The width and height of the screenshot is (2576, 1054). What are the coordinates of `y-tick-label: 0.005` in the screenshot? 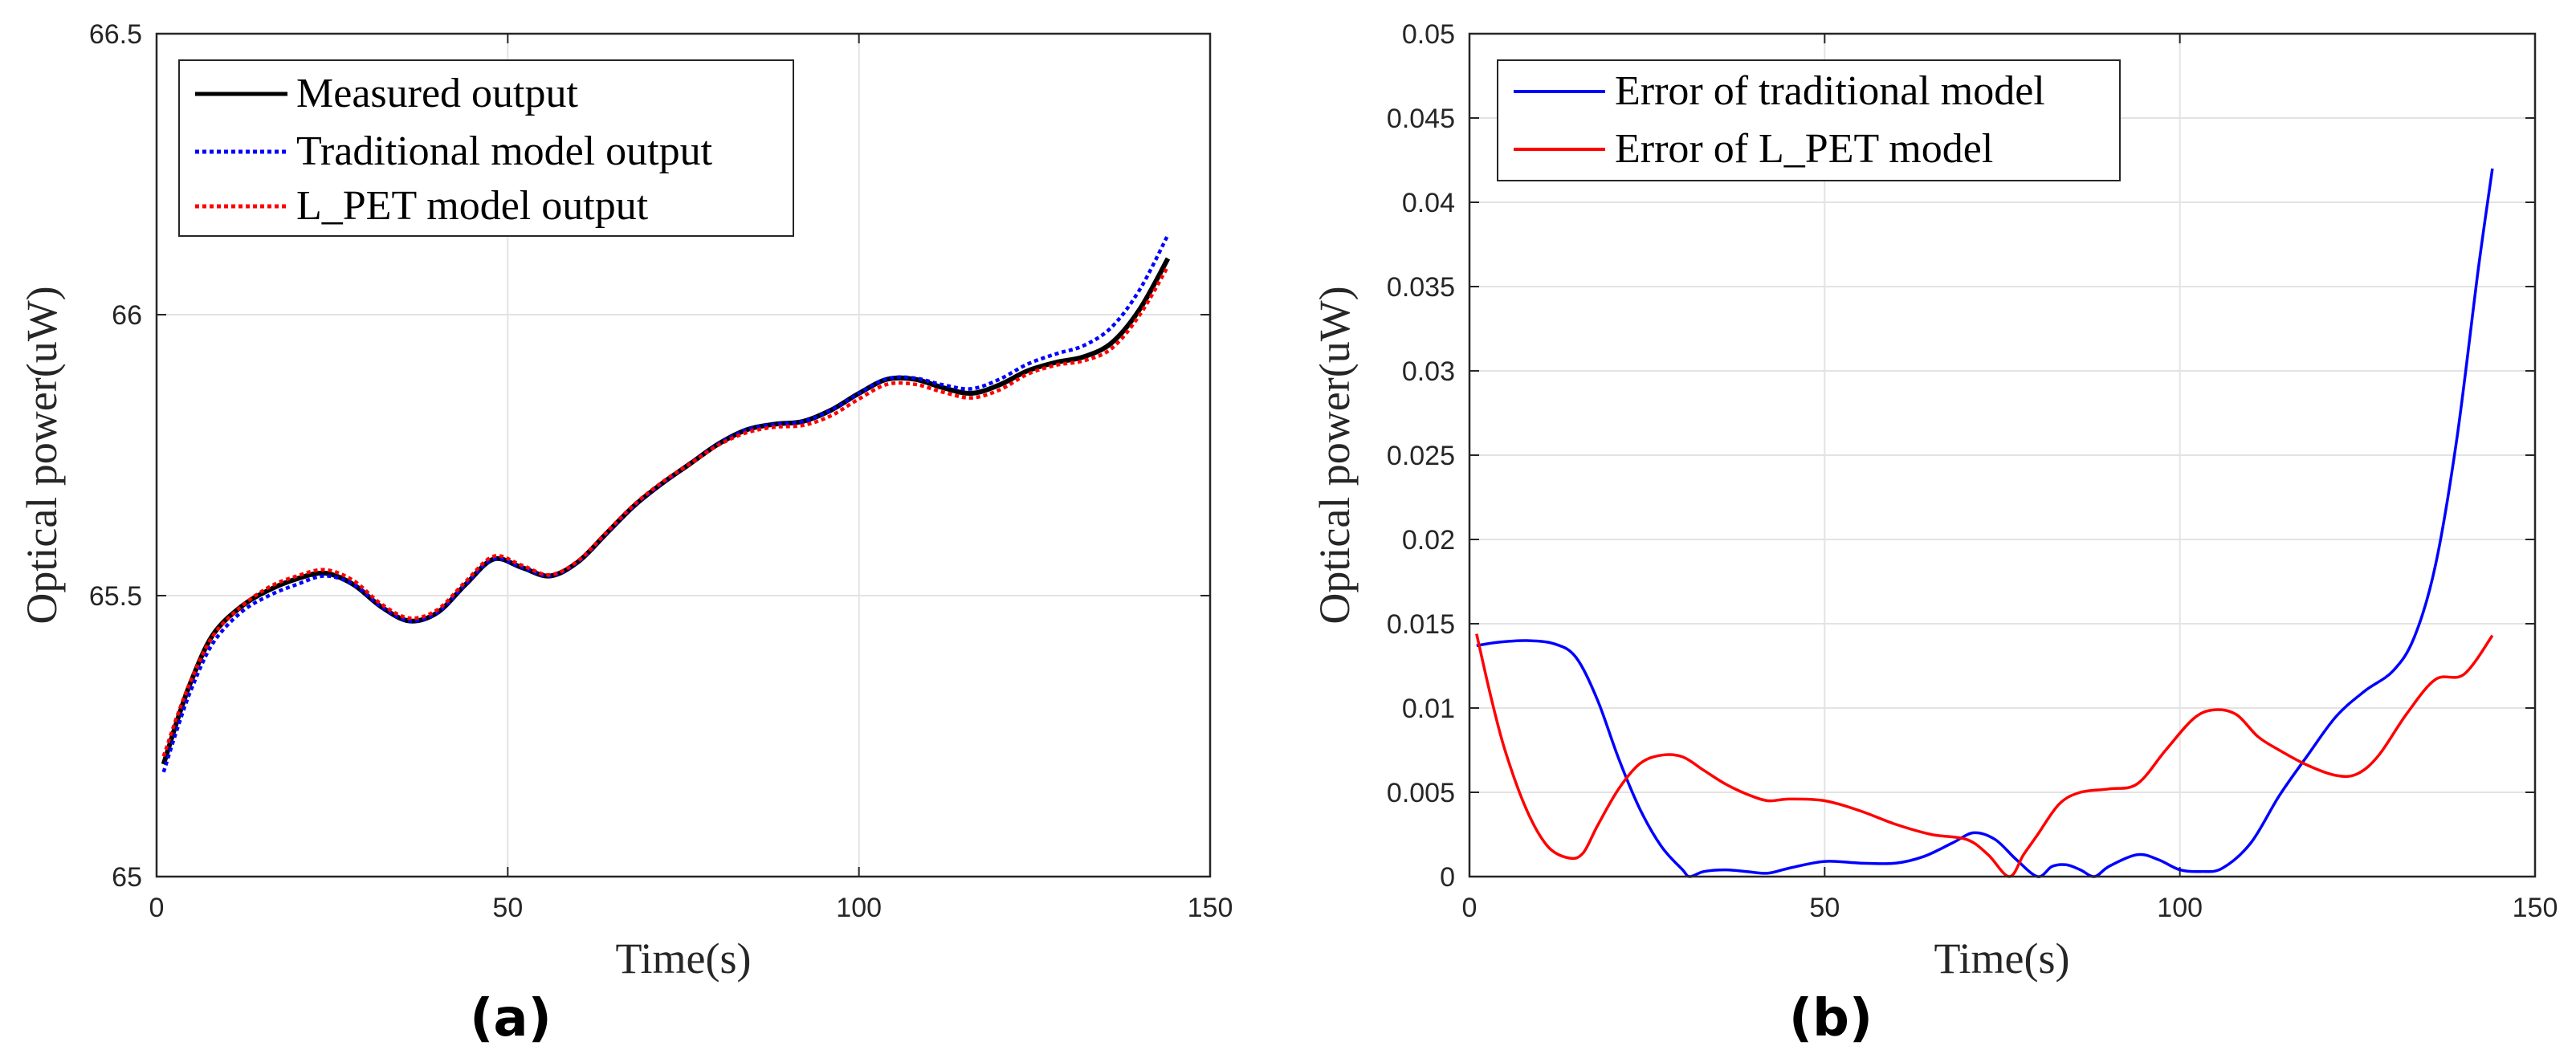 It's located at (1421, 793).